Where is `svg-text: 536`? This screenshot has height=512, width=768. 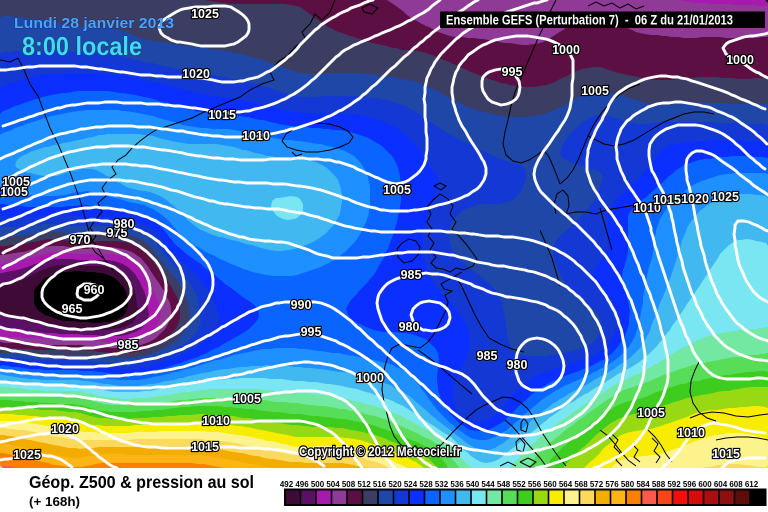 svg-text: 536 is located at coordinates (457, 484).